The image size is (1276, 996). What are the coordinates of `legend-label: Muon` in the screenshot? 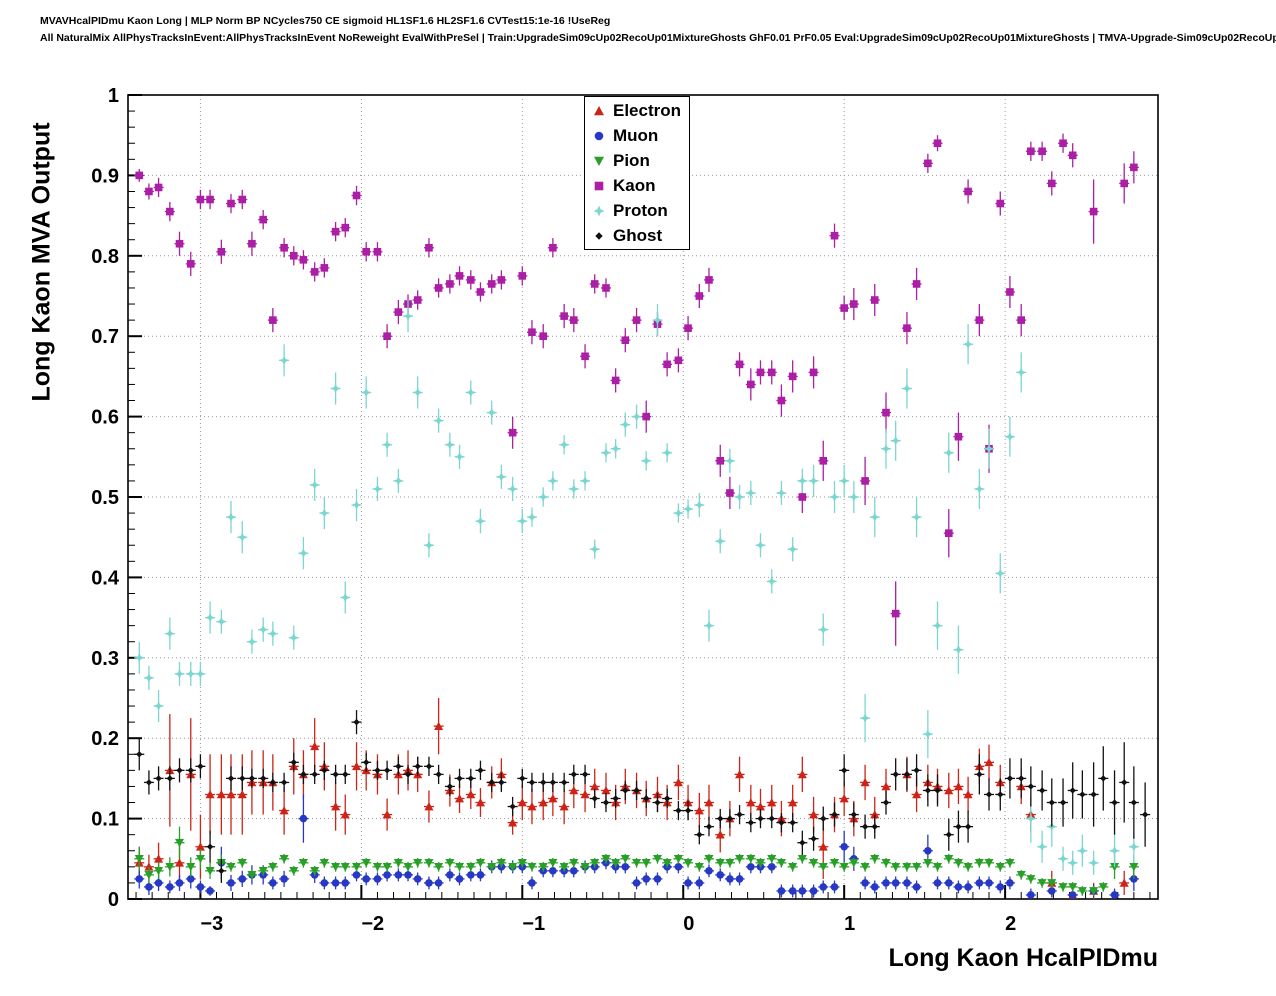 It's located at (636, 135).